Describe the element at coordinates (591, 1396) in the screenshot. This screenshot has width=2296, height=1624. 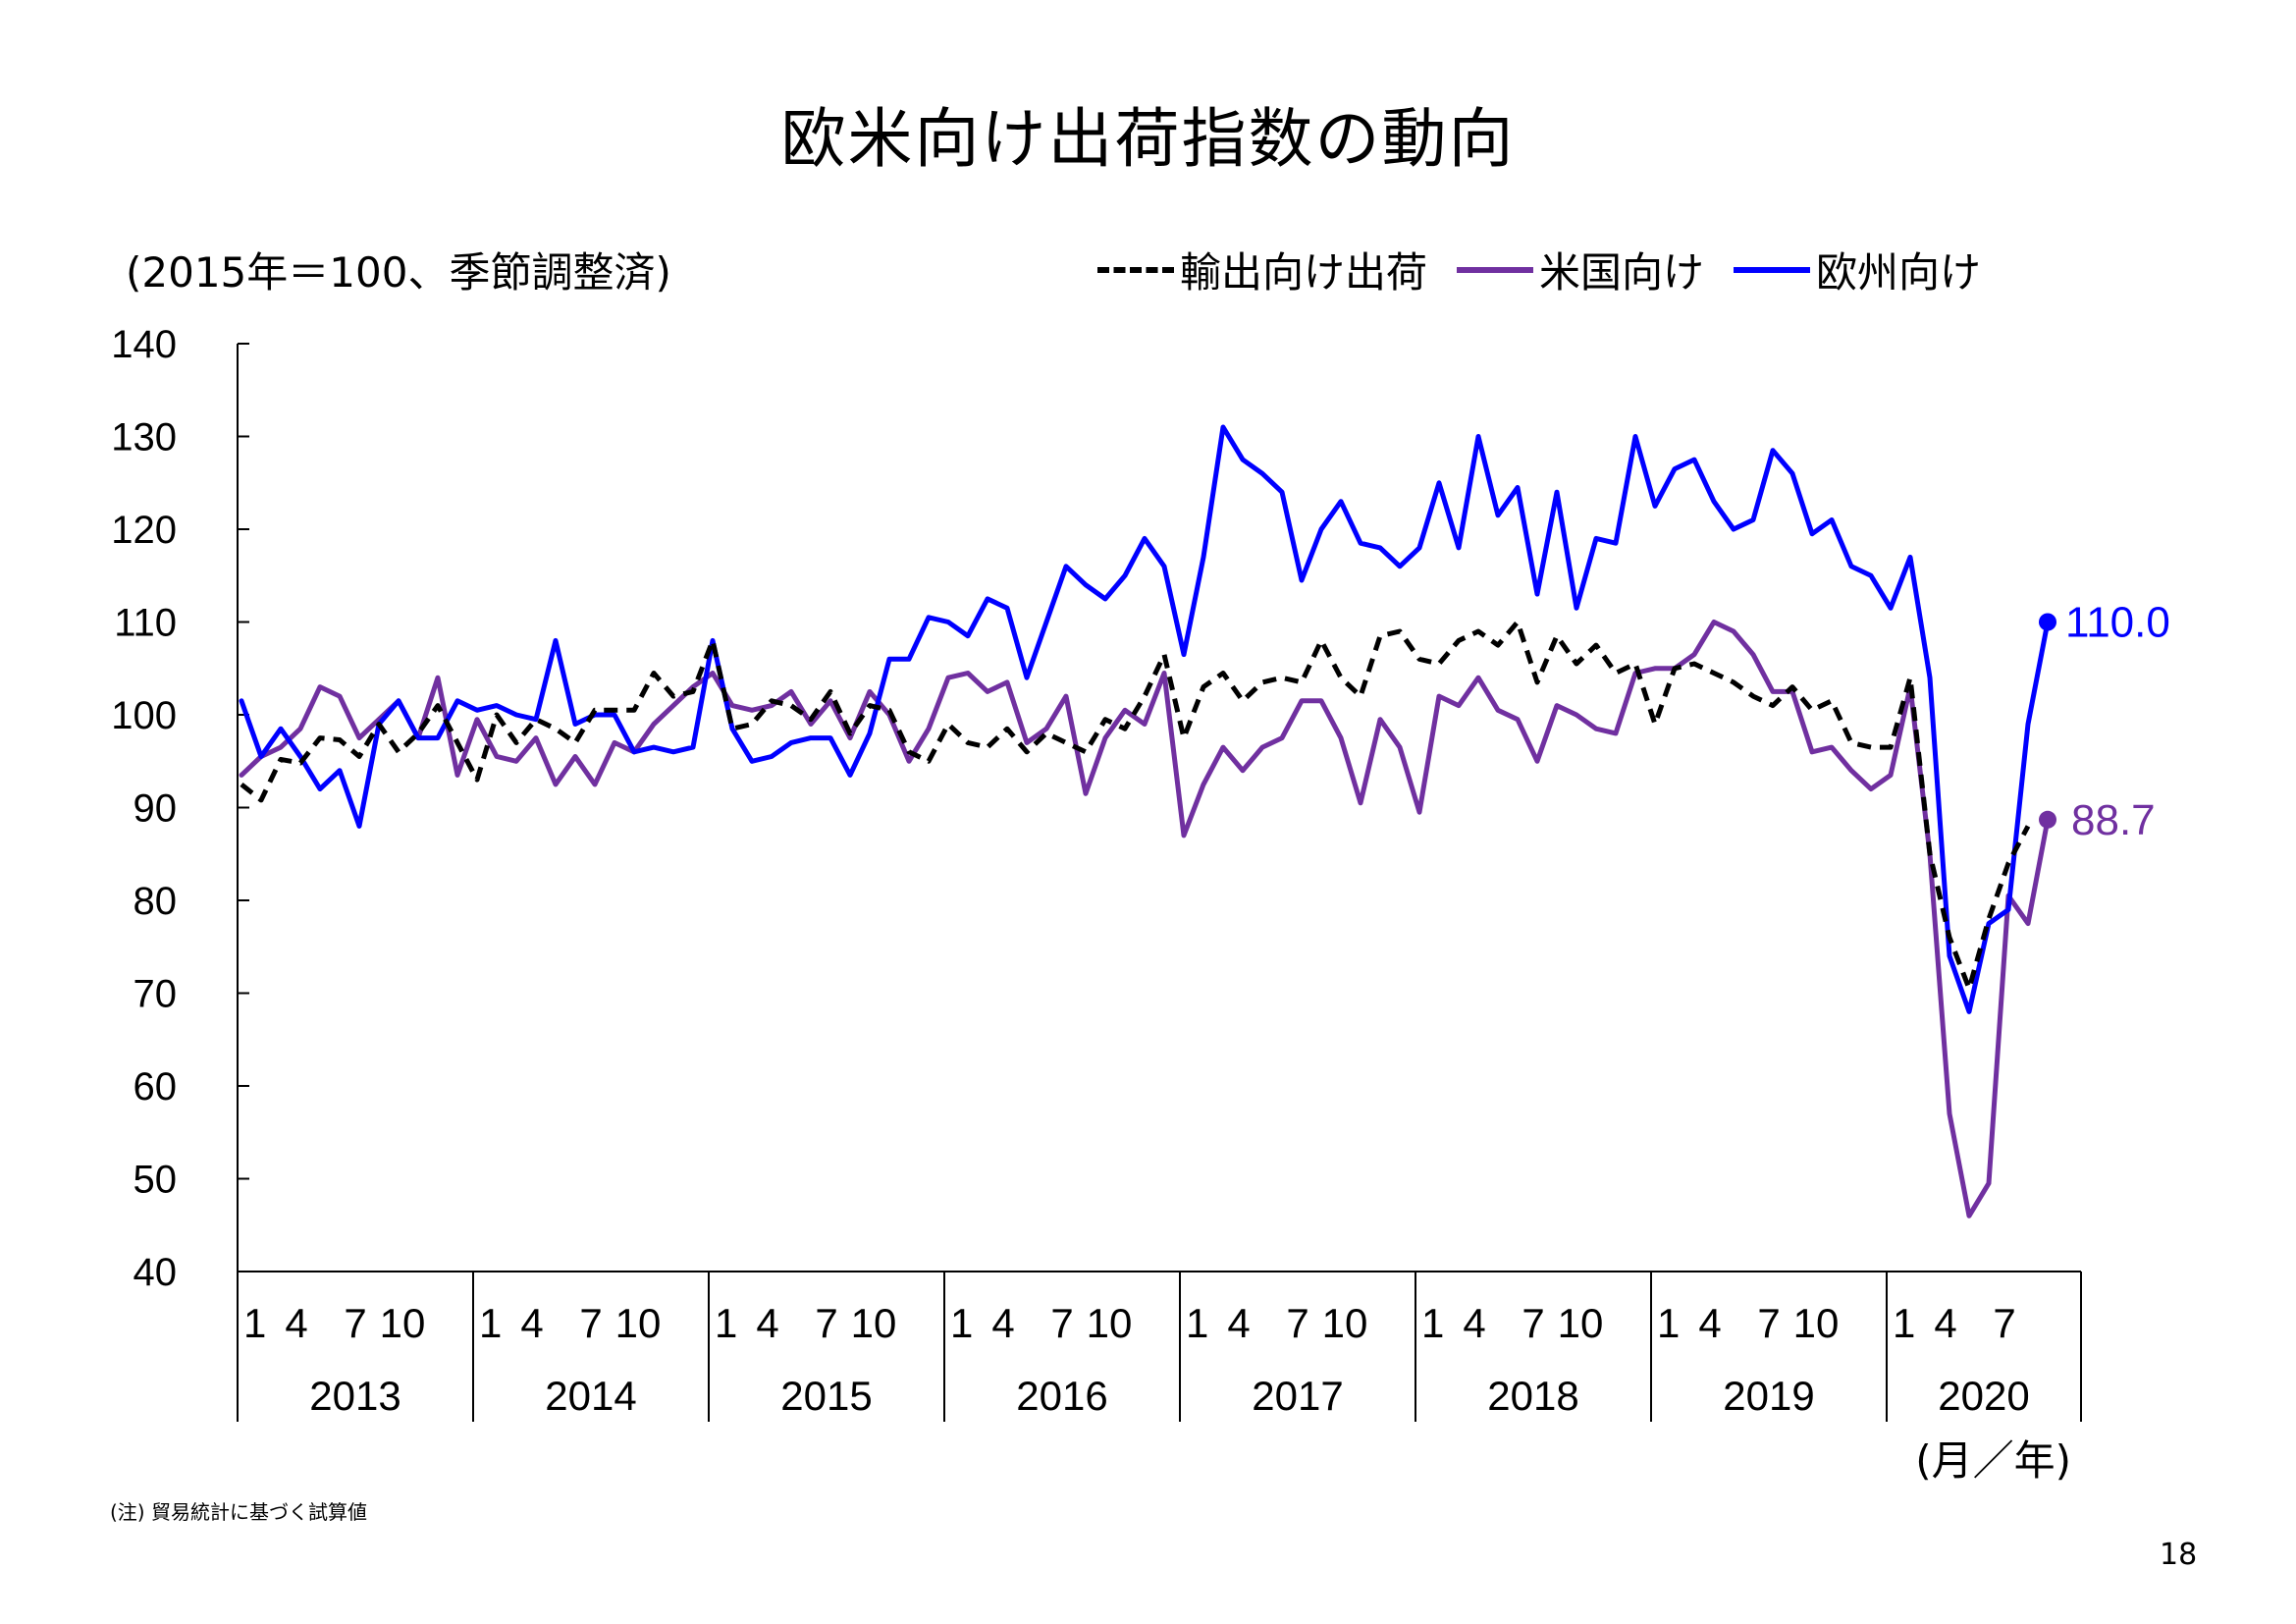
I see `year-label: 2014` at that location.